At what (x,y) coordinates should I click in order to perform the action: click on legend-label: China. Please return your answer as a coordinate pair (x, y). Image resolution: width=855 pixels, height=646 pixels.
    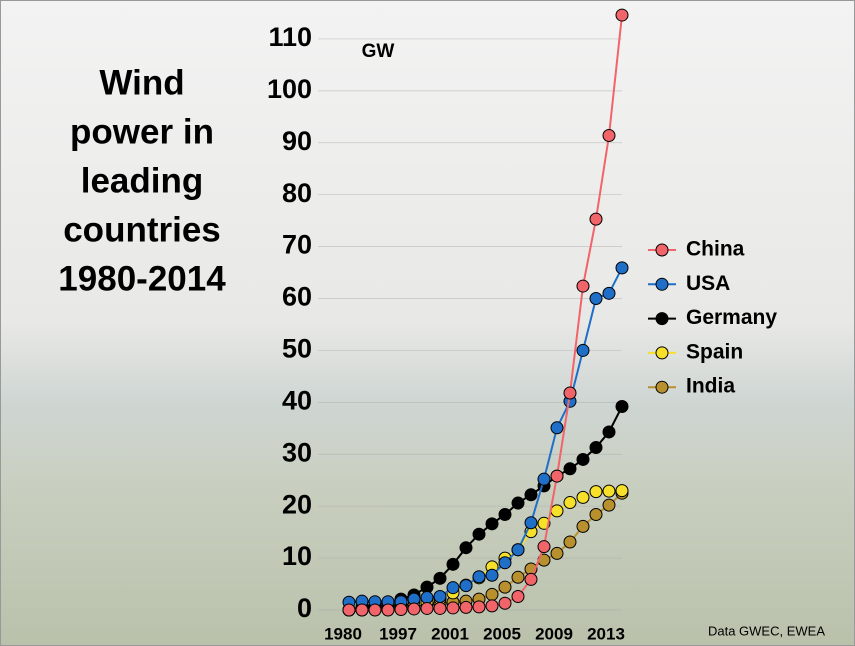
    Looking at the image, I should click on (715, 249).